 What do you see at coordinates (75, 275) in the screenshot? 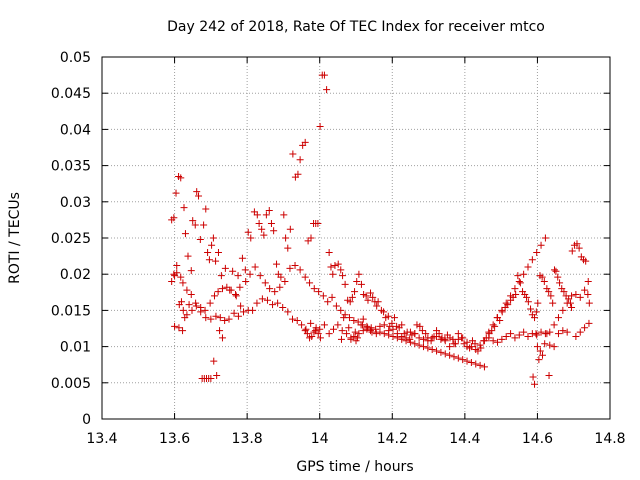
I see `y-tick-label: 0.02` at bounding box center [75, 275].